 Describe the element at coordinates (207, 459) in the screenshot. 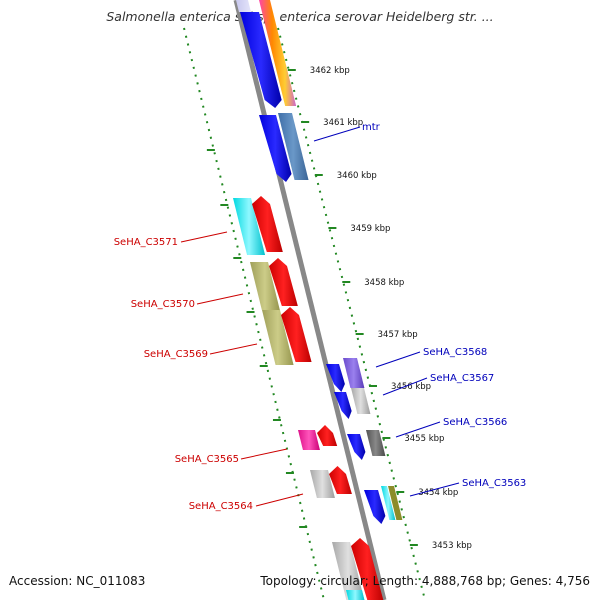

I see `gene-label-reverse: SeHA_C3565` at that location.